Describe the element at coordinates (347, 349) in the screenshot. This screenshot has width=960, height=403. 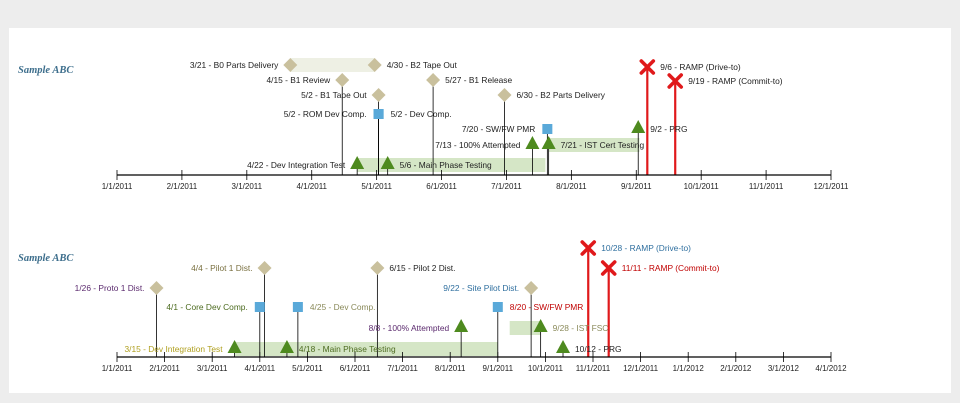
I see `milestone-label: 4/18 - Main Phase Testing` at that location.